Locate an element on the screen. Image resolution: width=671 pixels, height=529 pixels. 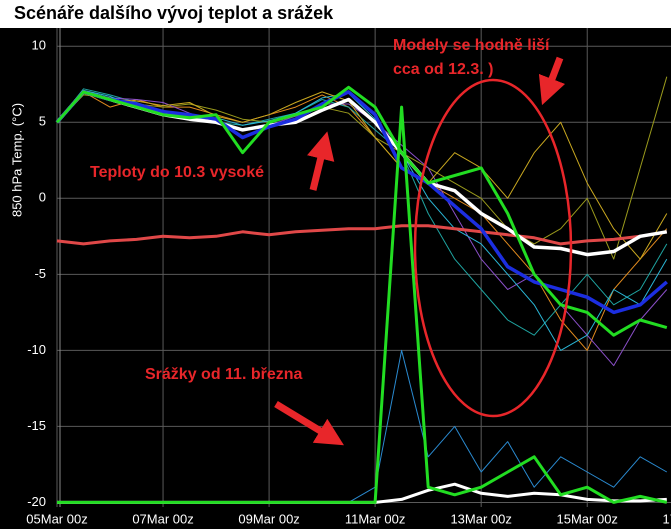
series-line is located at coordinates (362, 235).